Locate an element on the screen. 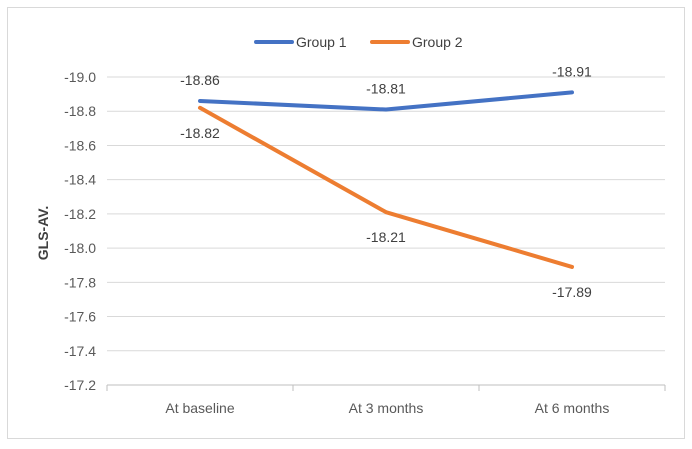 This screenshot has height=449, width=692. y-tick-label: -19.0 is located at coordinates (80, 77).